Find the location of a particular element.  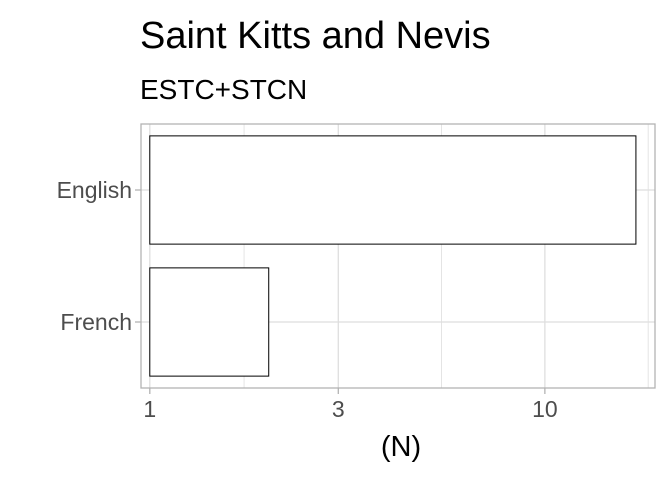

x-axis-title: (N) is located at coordinates (401, 447).